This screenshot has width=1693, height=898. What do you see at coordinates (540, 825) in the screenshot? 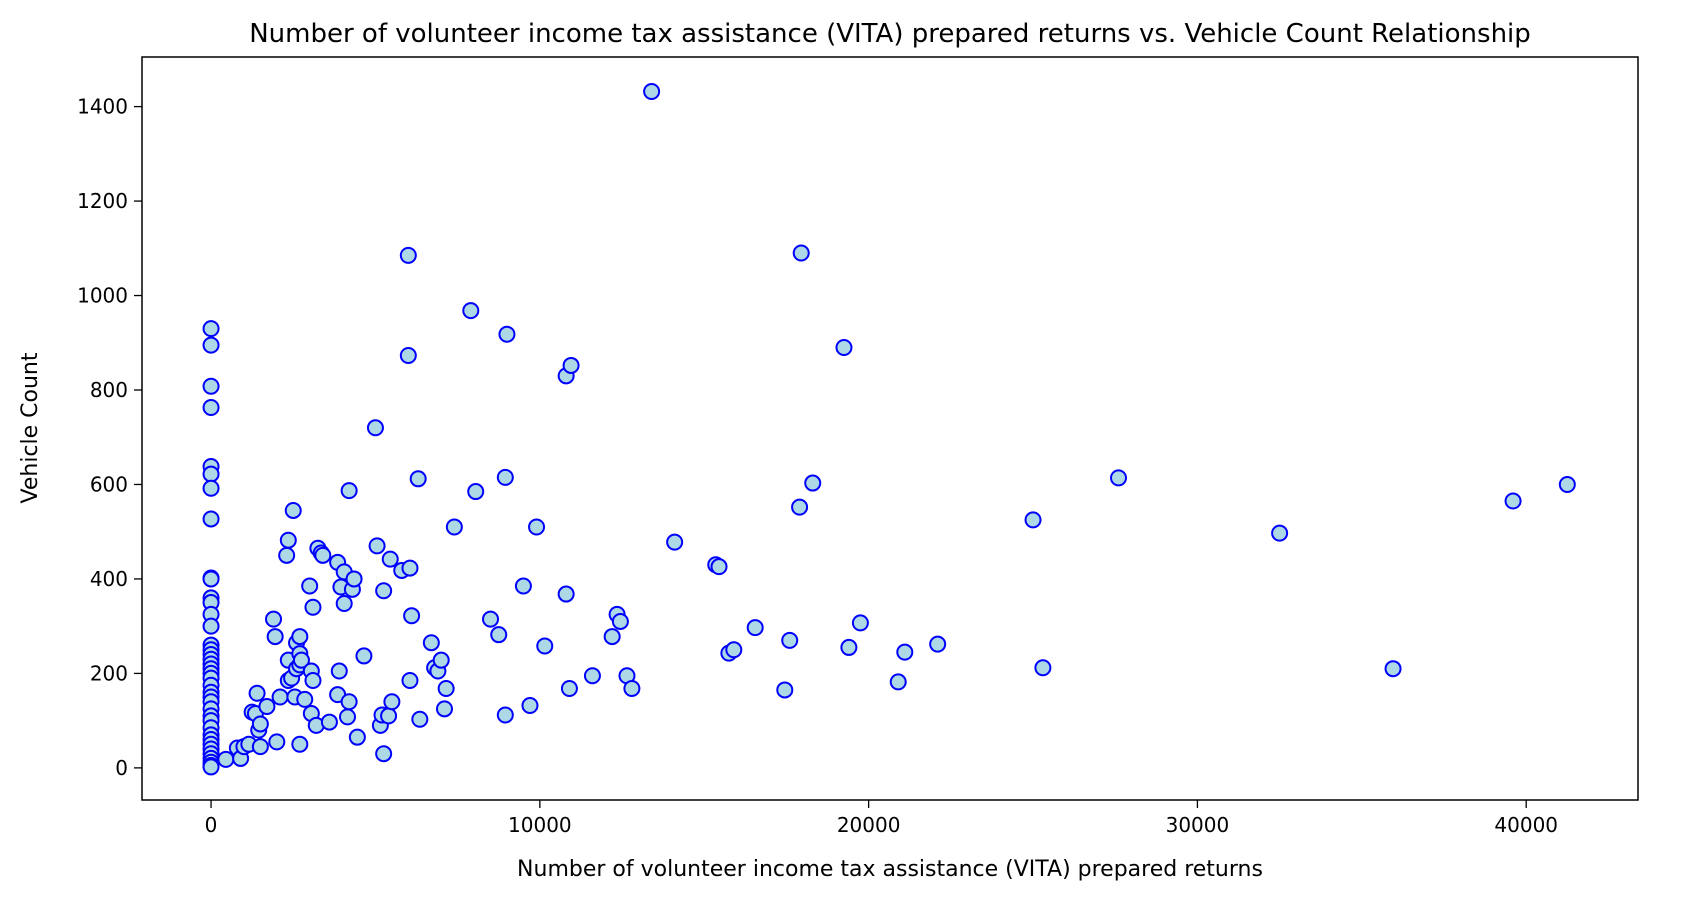
I see `x-tick-label: 10000` at bounding box center [540, 825].